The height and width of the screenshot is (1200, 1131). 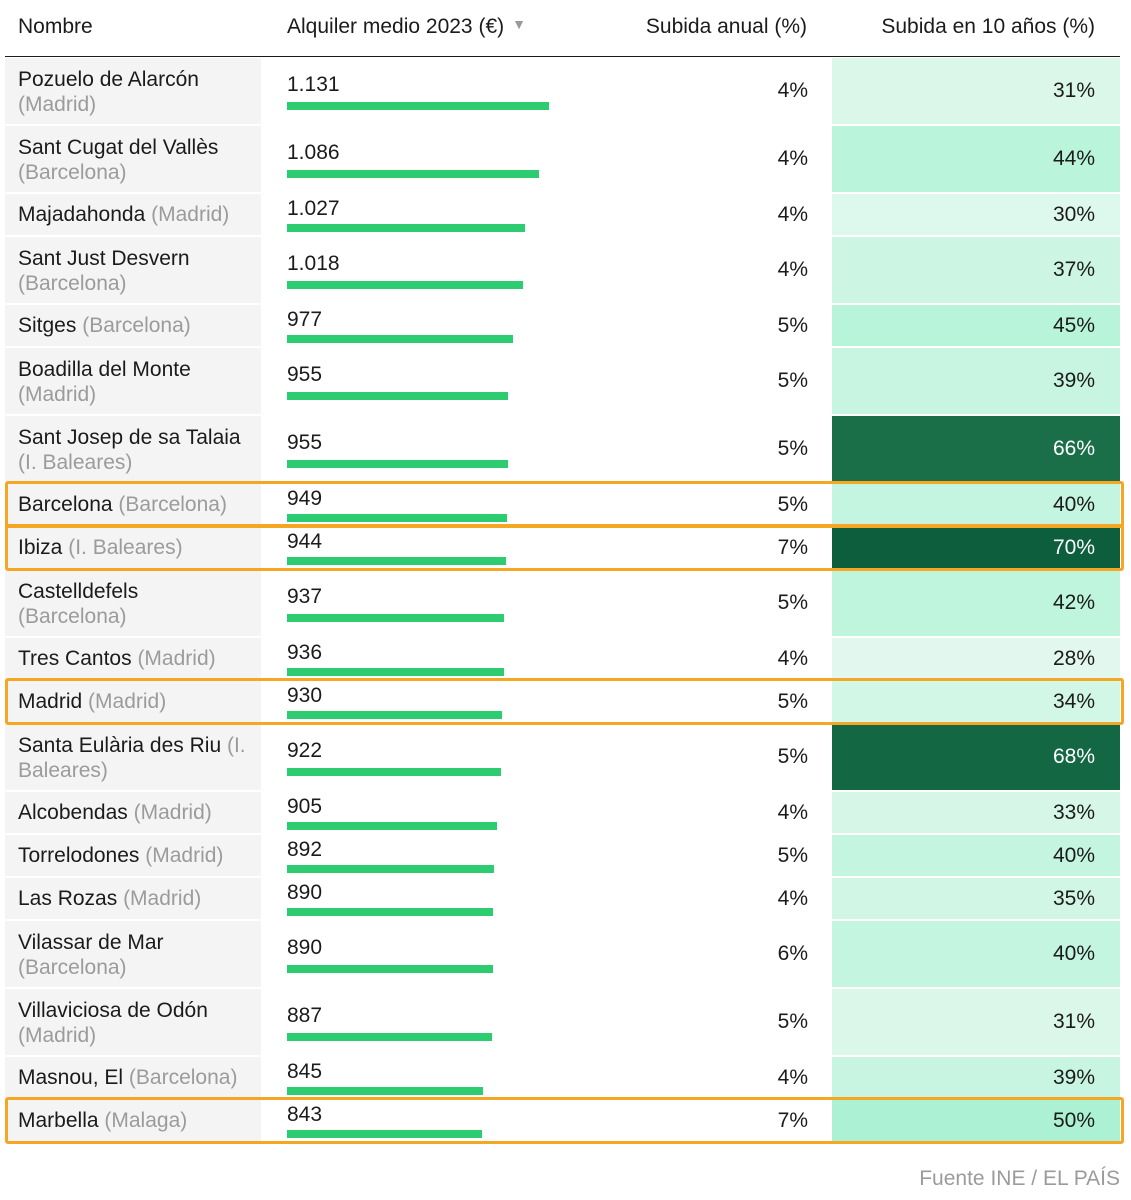 I want to click on ten-years-value: 28%, so click(x=1073, y=658).